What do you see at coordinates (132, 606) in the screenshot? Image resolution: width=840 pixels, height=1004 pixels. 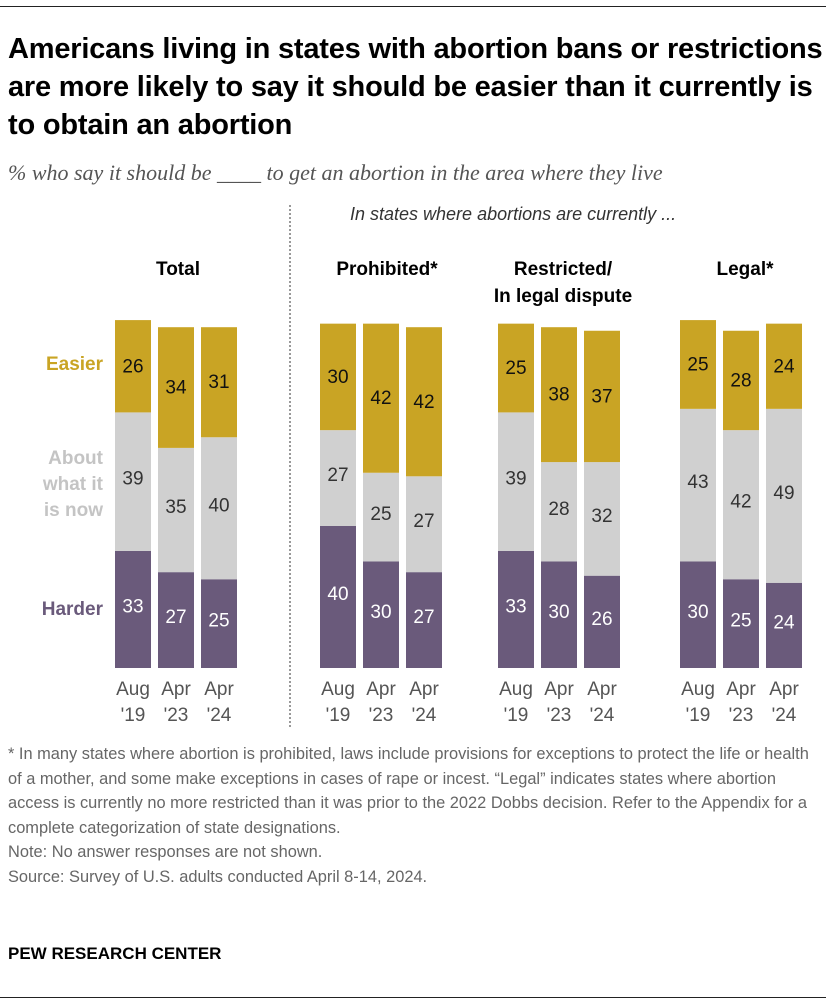 I see `value-harder-g0-b0: 33` at bounding box center [132, 606].